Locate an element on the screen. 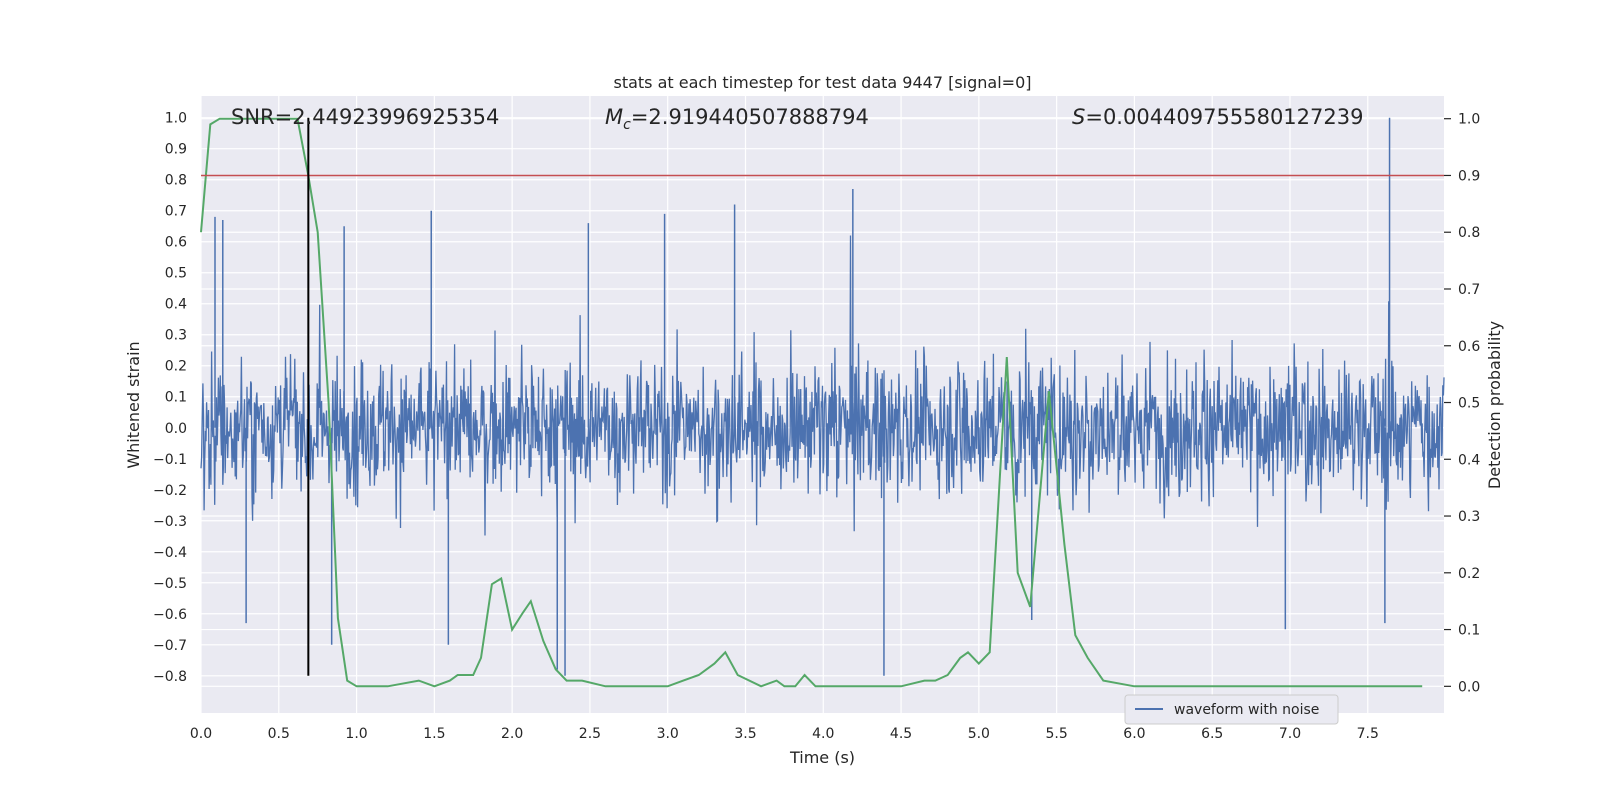 The height and width of the screenshot is (800, 1600). x-tick-label: 4.5 is located at coordinates (901, 734).